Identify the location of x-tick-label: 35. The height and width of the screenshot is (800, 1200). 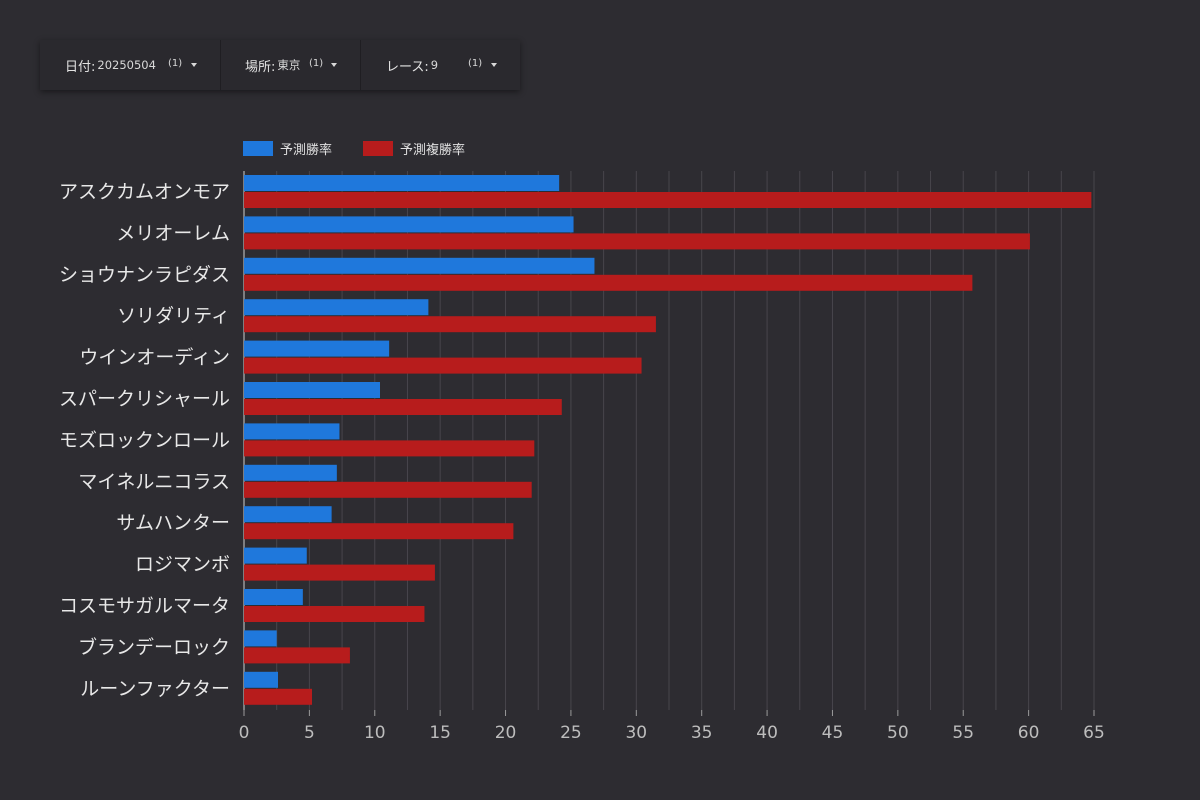
(702, 733).